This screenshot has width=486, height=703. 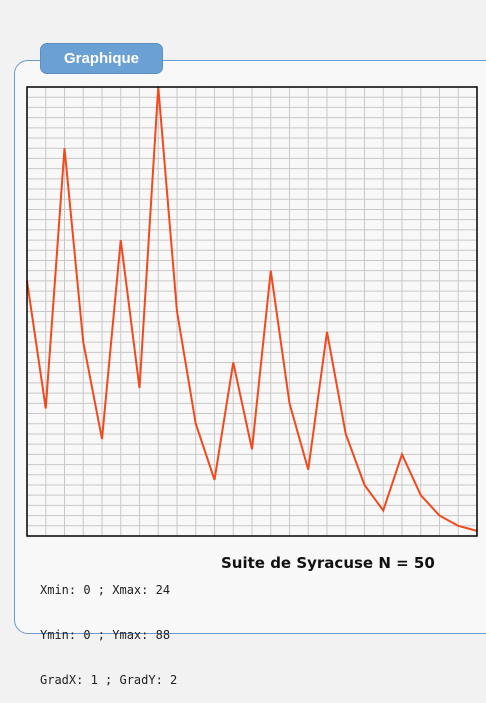 What do you see at coordinates (108, 680) in the screenshot?
I see `grad-label: GradX: 1 ; GradY: 2` at bounding box center [108, 680].